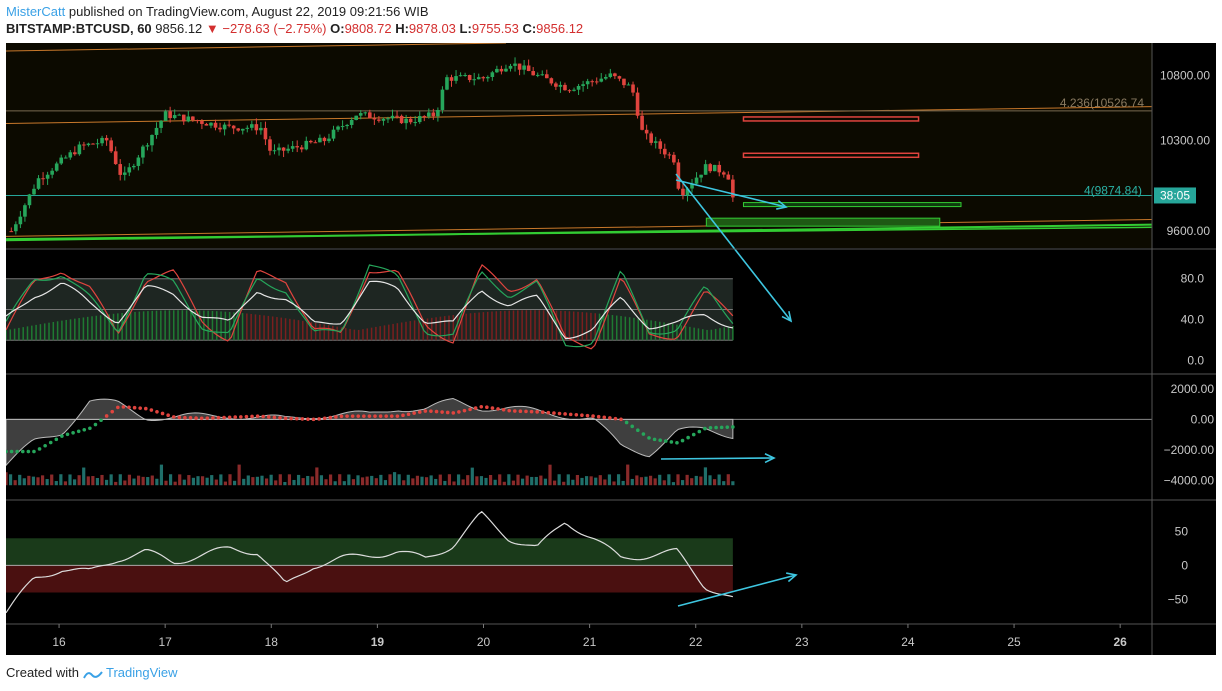 The width and height of the screenshot is (1222, 691). Describe the element at coordinates (792, 577) in the screenshot. I see `oscillator-divergence-arrow-head` at that location.